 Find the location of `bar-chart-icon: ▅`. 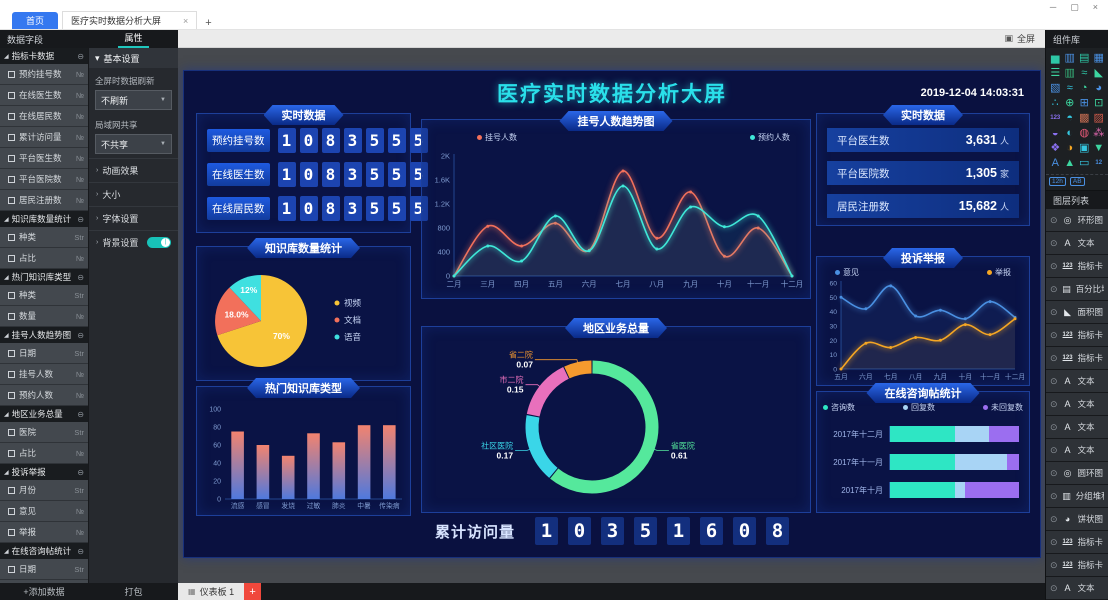

bar-chart-icon: ▅ is located at coordinates (1055, 58).